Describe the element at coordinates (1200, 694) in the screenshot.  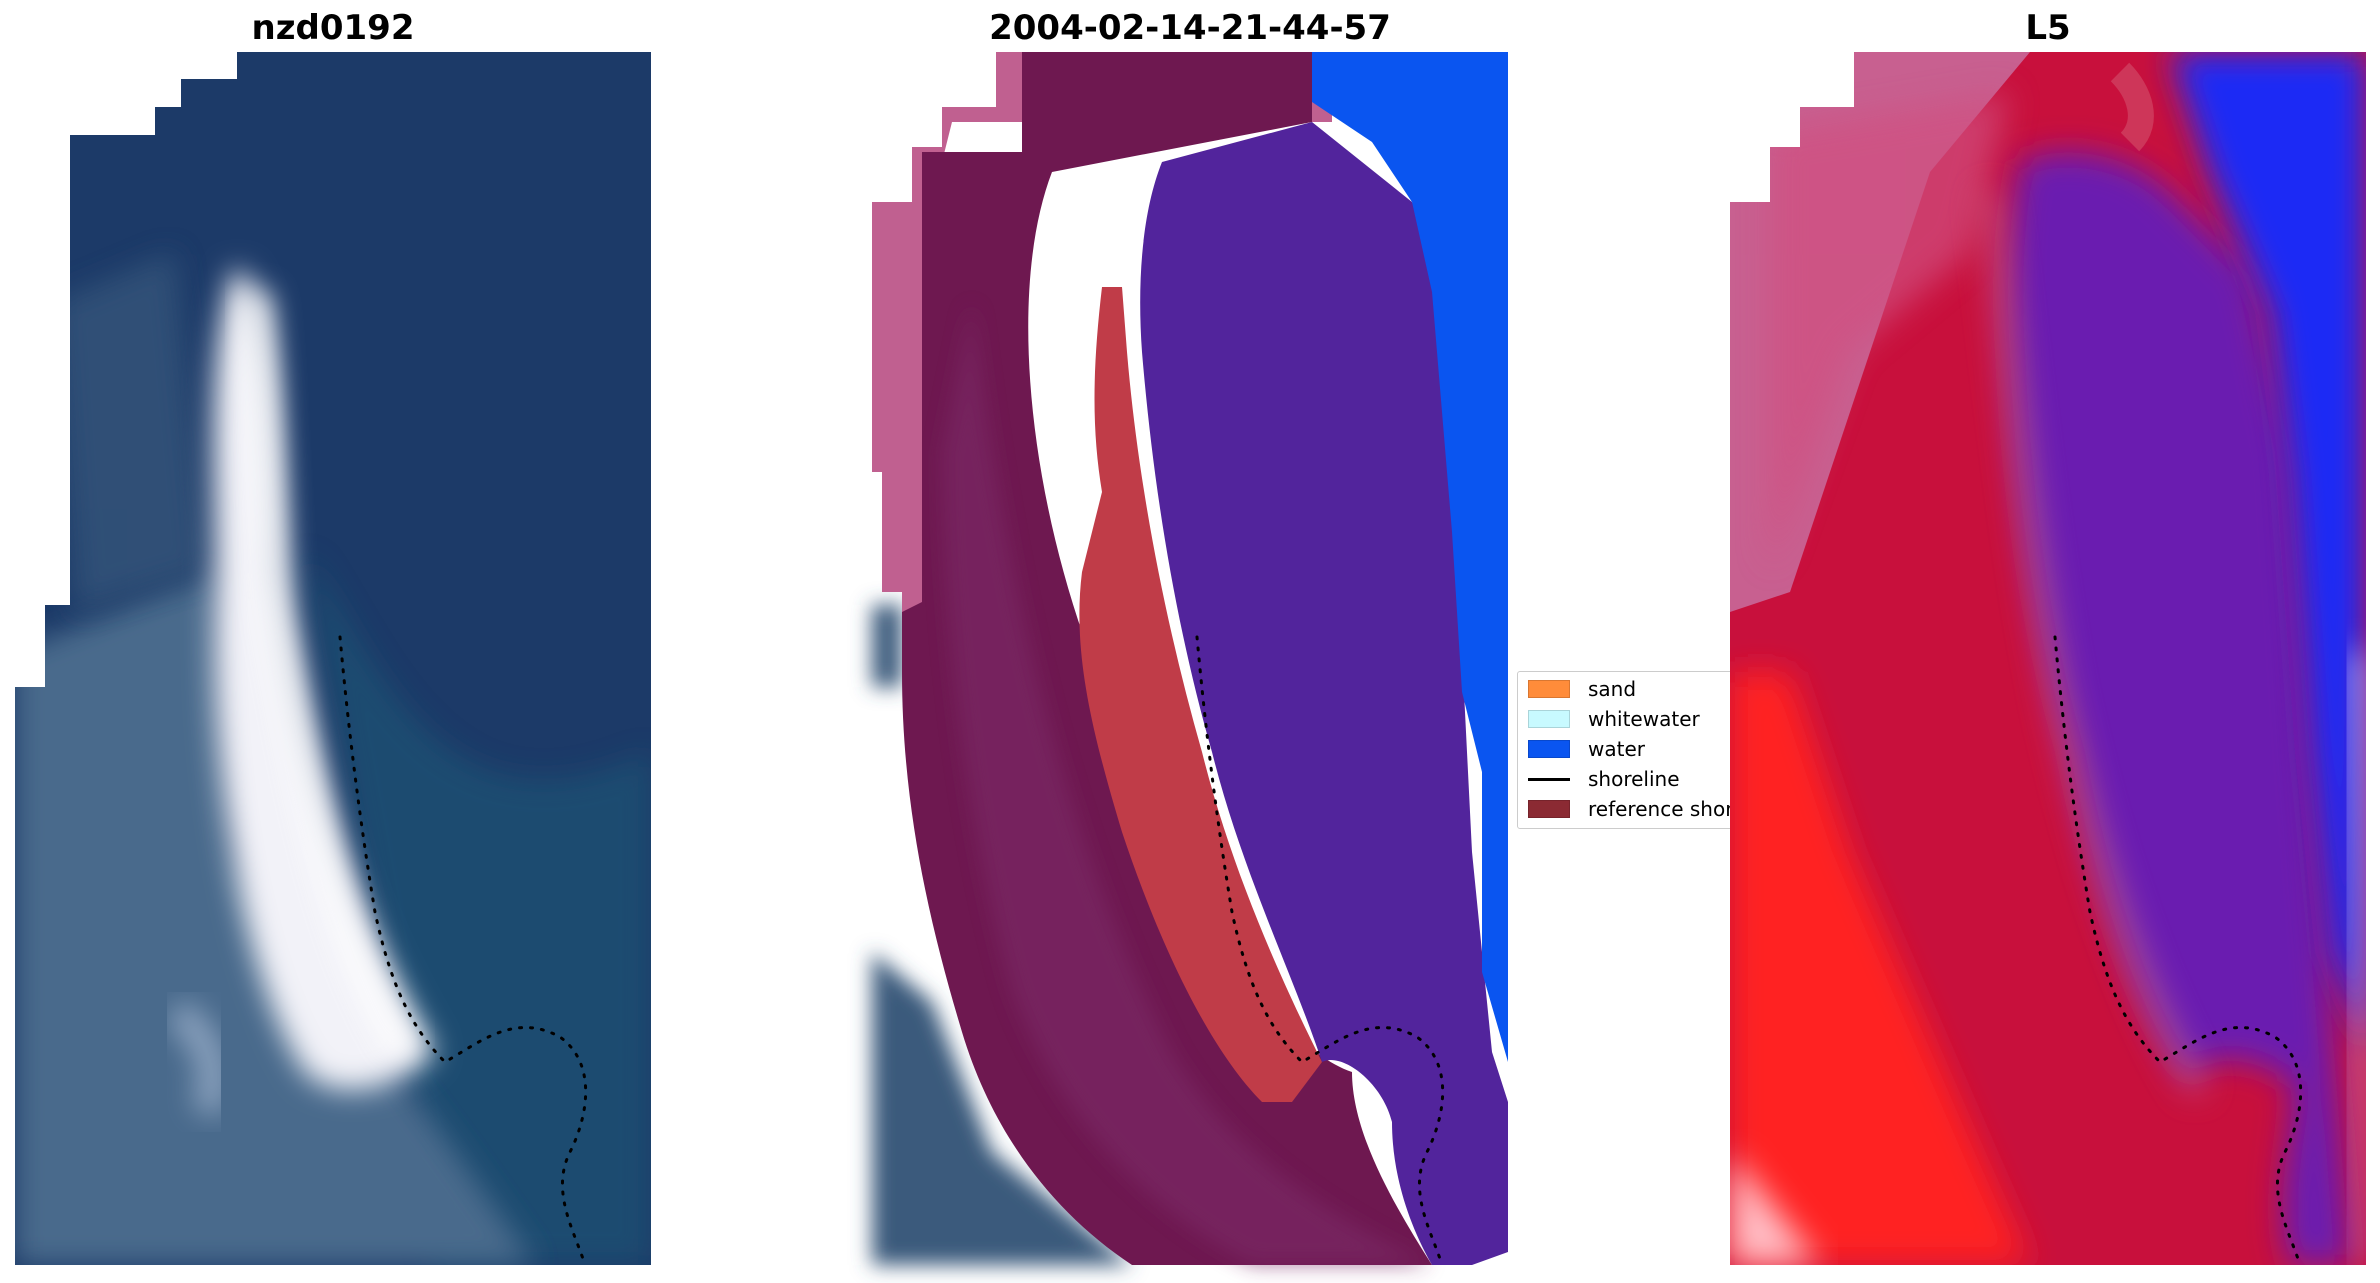
I see `sand-region` at that location.